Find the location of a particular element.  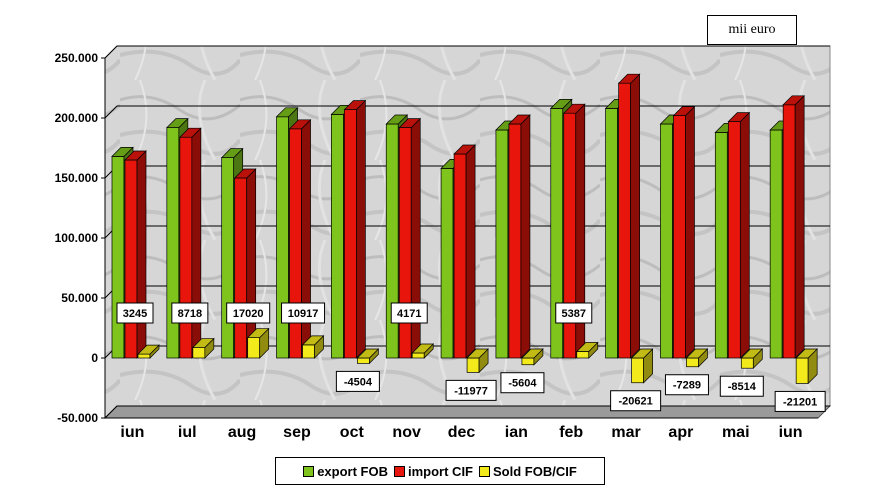

data-label-text: -5604 is located at coordinates (522, 384).